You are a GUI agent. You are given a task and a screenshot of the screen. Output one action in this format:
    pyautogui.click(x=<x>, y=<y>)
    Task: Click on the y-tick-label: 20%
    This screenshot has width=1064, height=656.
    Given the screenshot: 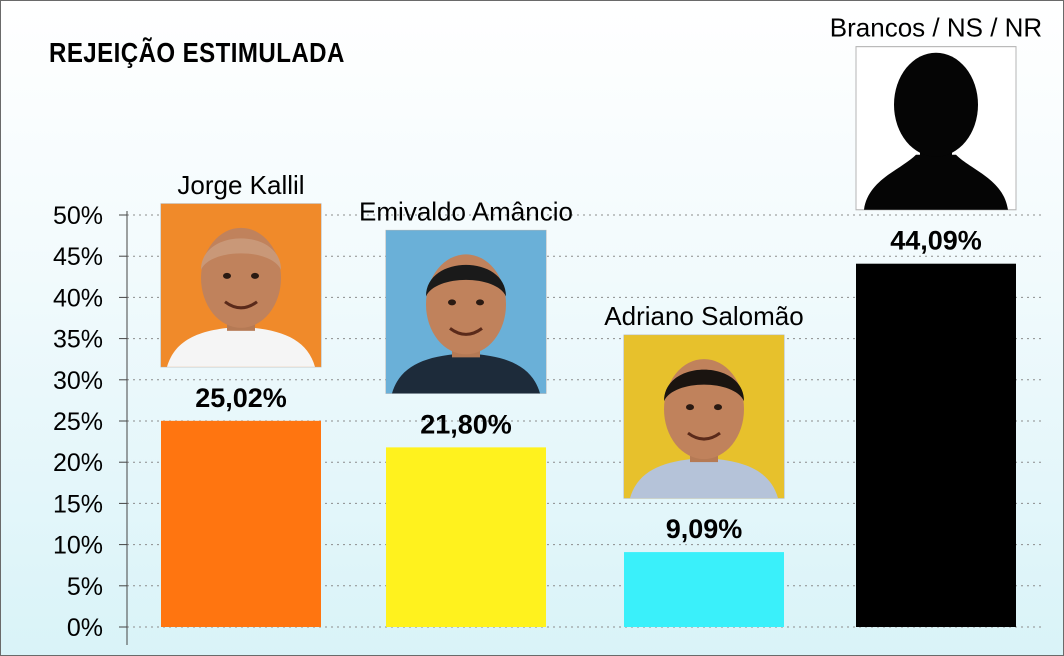 What is the action you would take?
    pyautogui.click(x=78, y=463)
    